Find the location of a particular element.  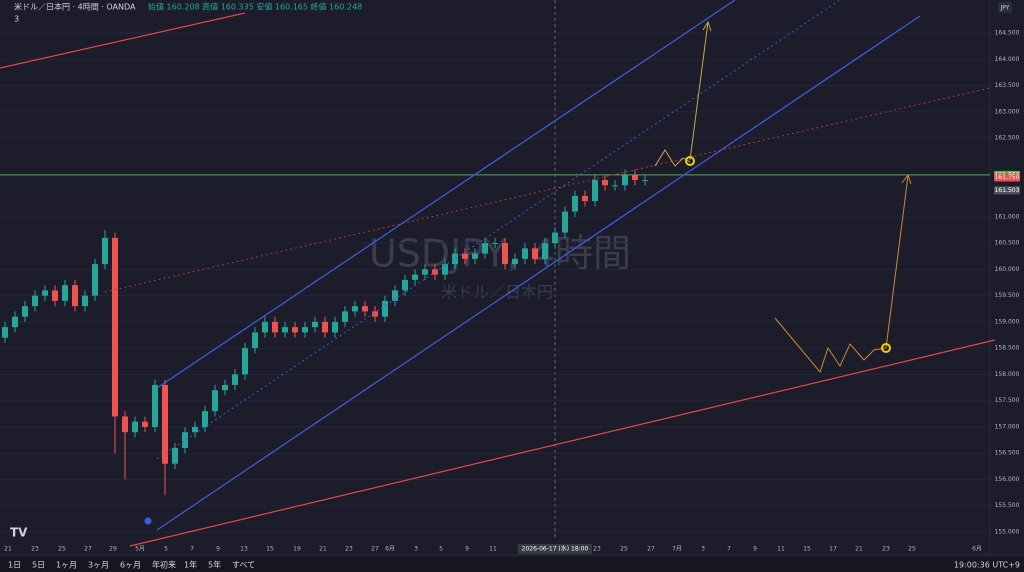

x-tick-label: 13 is located at coordinates (244, 549).